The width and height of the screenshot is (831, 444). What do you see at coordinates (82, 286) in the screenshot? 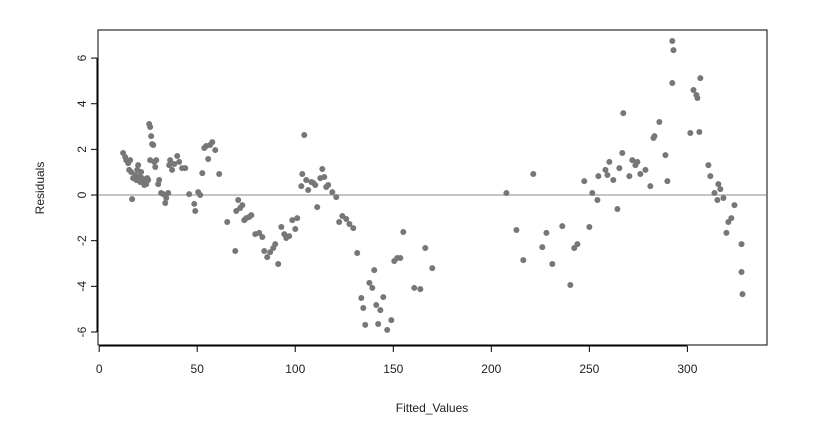
I see `y-tick-label: -4` at bounding box center [82, 286].